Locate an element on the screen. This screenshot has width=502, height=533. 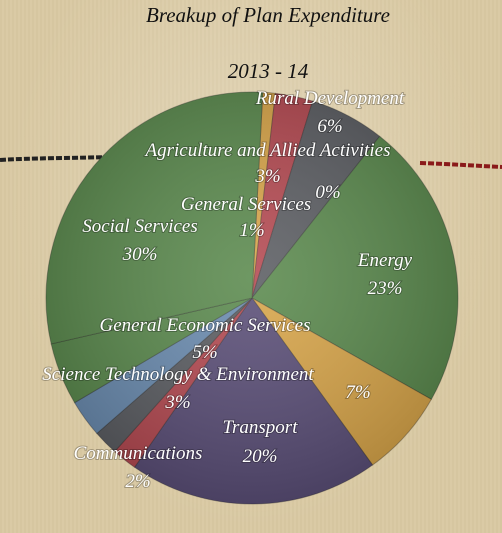
scribble-right is located at coordinates (460, 165).